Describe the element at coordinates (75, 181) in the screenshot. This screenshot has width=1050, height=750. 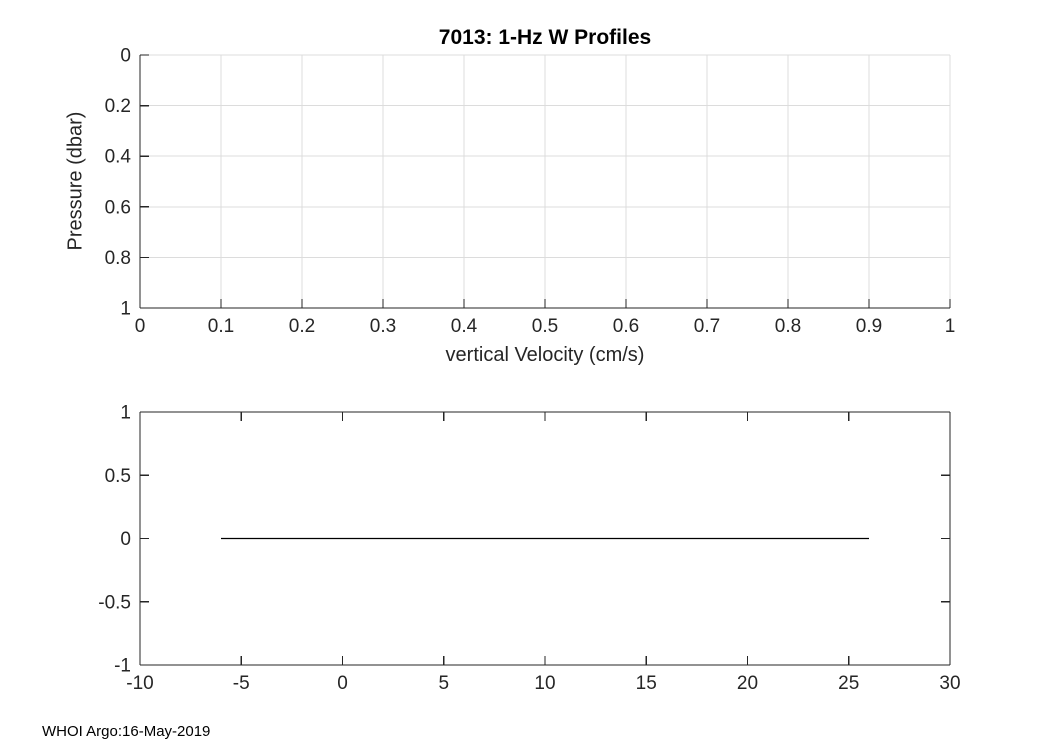
I see `y-axis-label-text: Pressure (dbar)` at that location.